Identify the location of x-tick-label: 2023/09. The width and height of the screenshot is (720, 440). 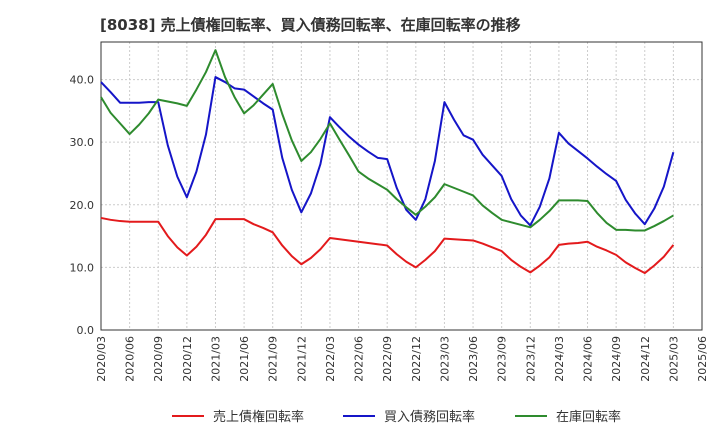
(502, 359).